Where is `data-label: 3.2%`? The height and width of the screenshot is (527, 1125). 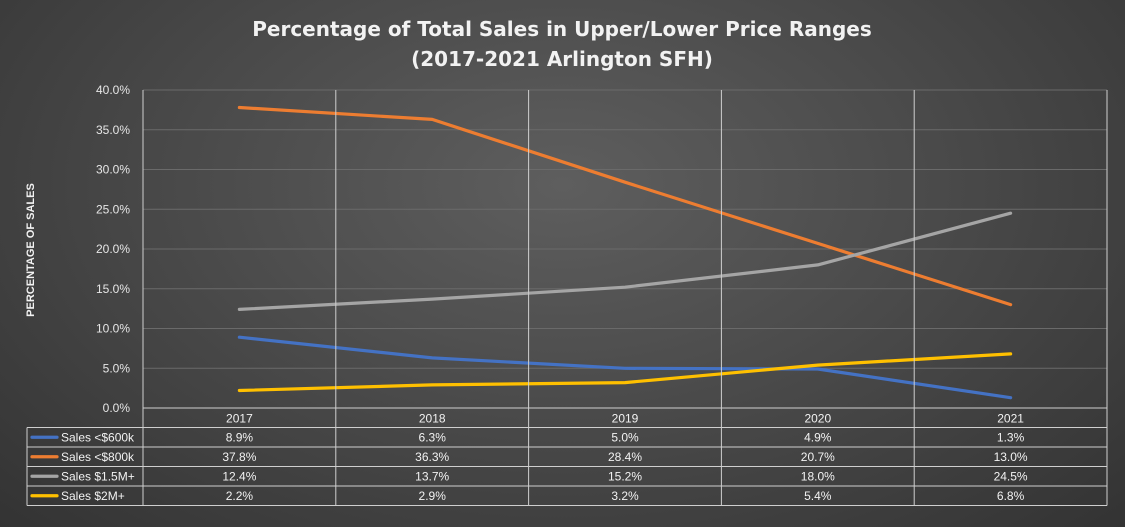
data-label: 3.2% is located at coordinates (625, 496).